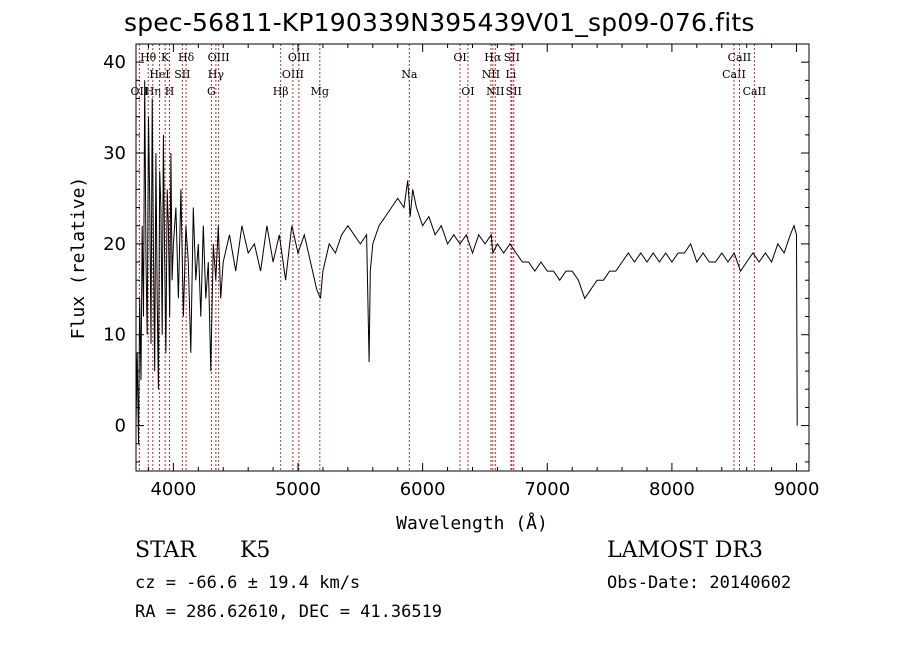 Image resolution: width=900 pixels, height=649 pixels. Describe the element at coordinates (78, 258) in the screenshot. I see `y-axis-label: Flux (relative)` at that location.